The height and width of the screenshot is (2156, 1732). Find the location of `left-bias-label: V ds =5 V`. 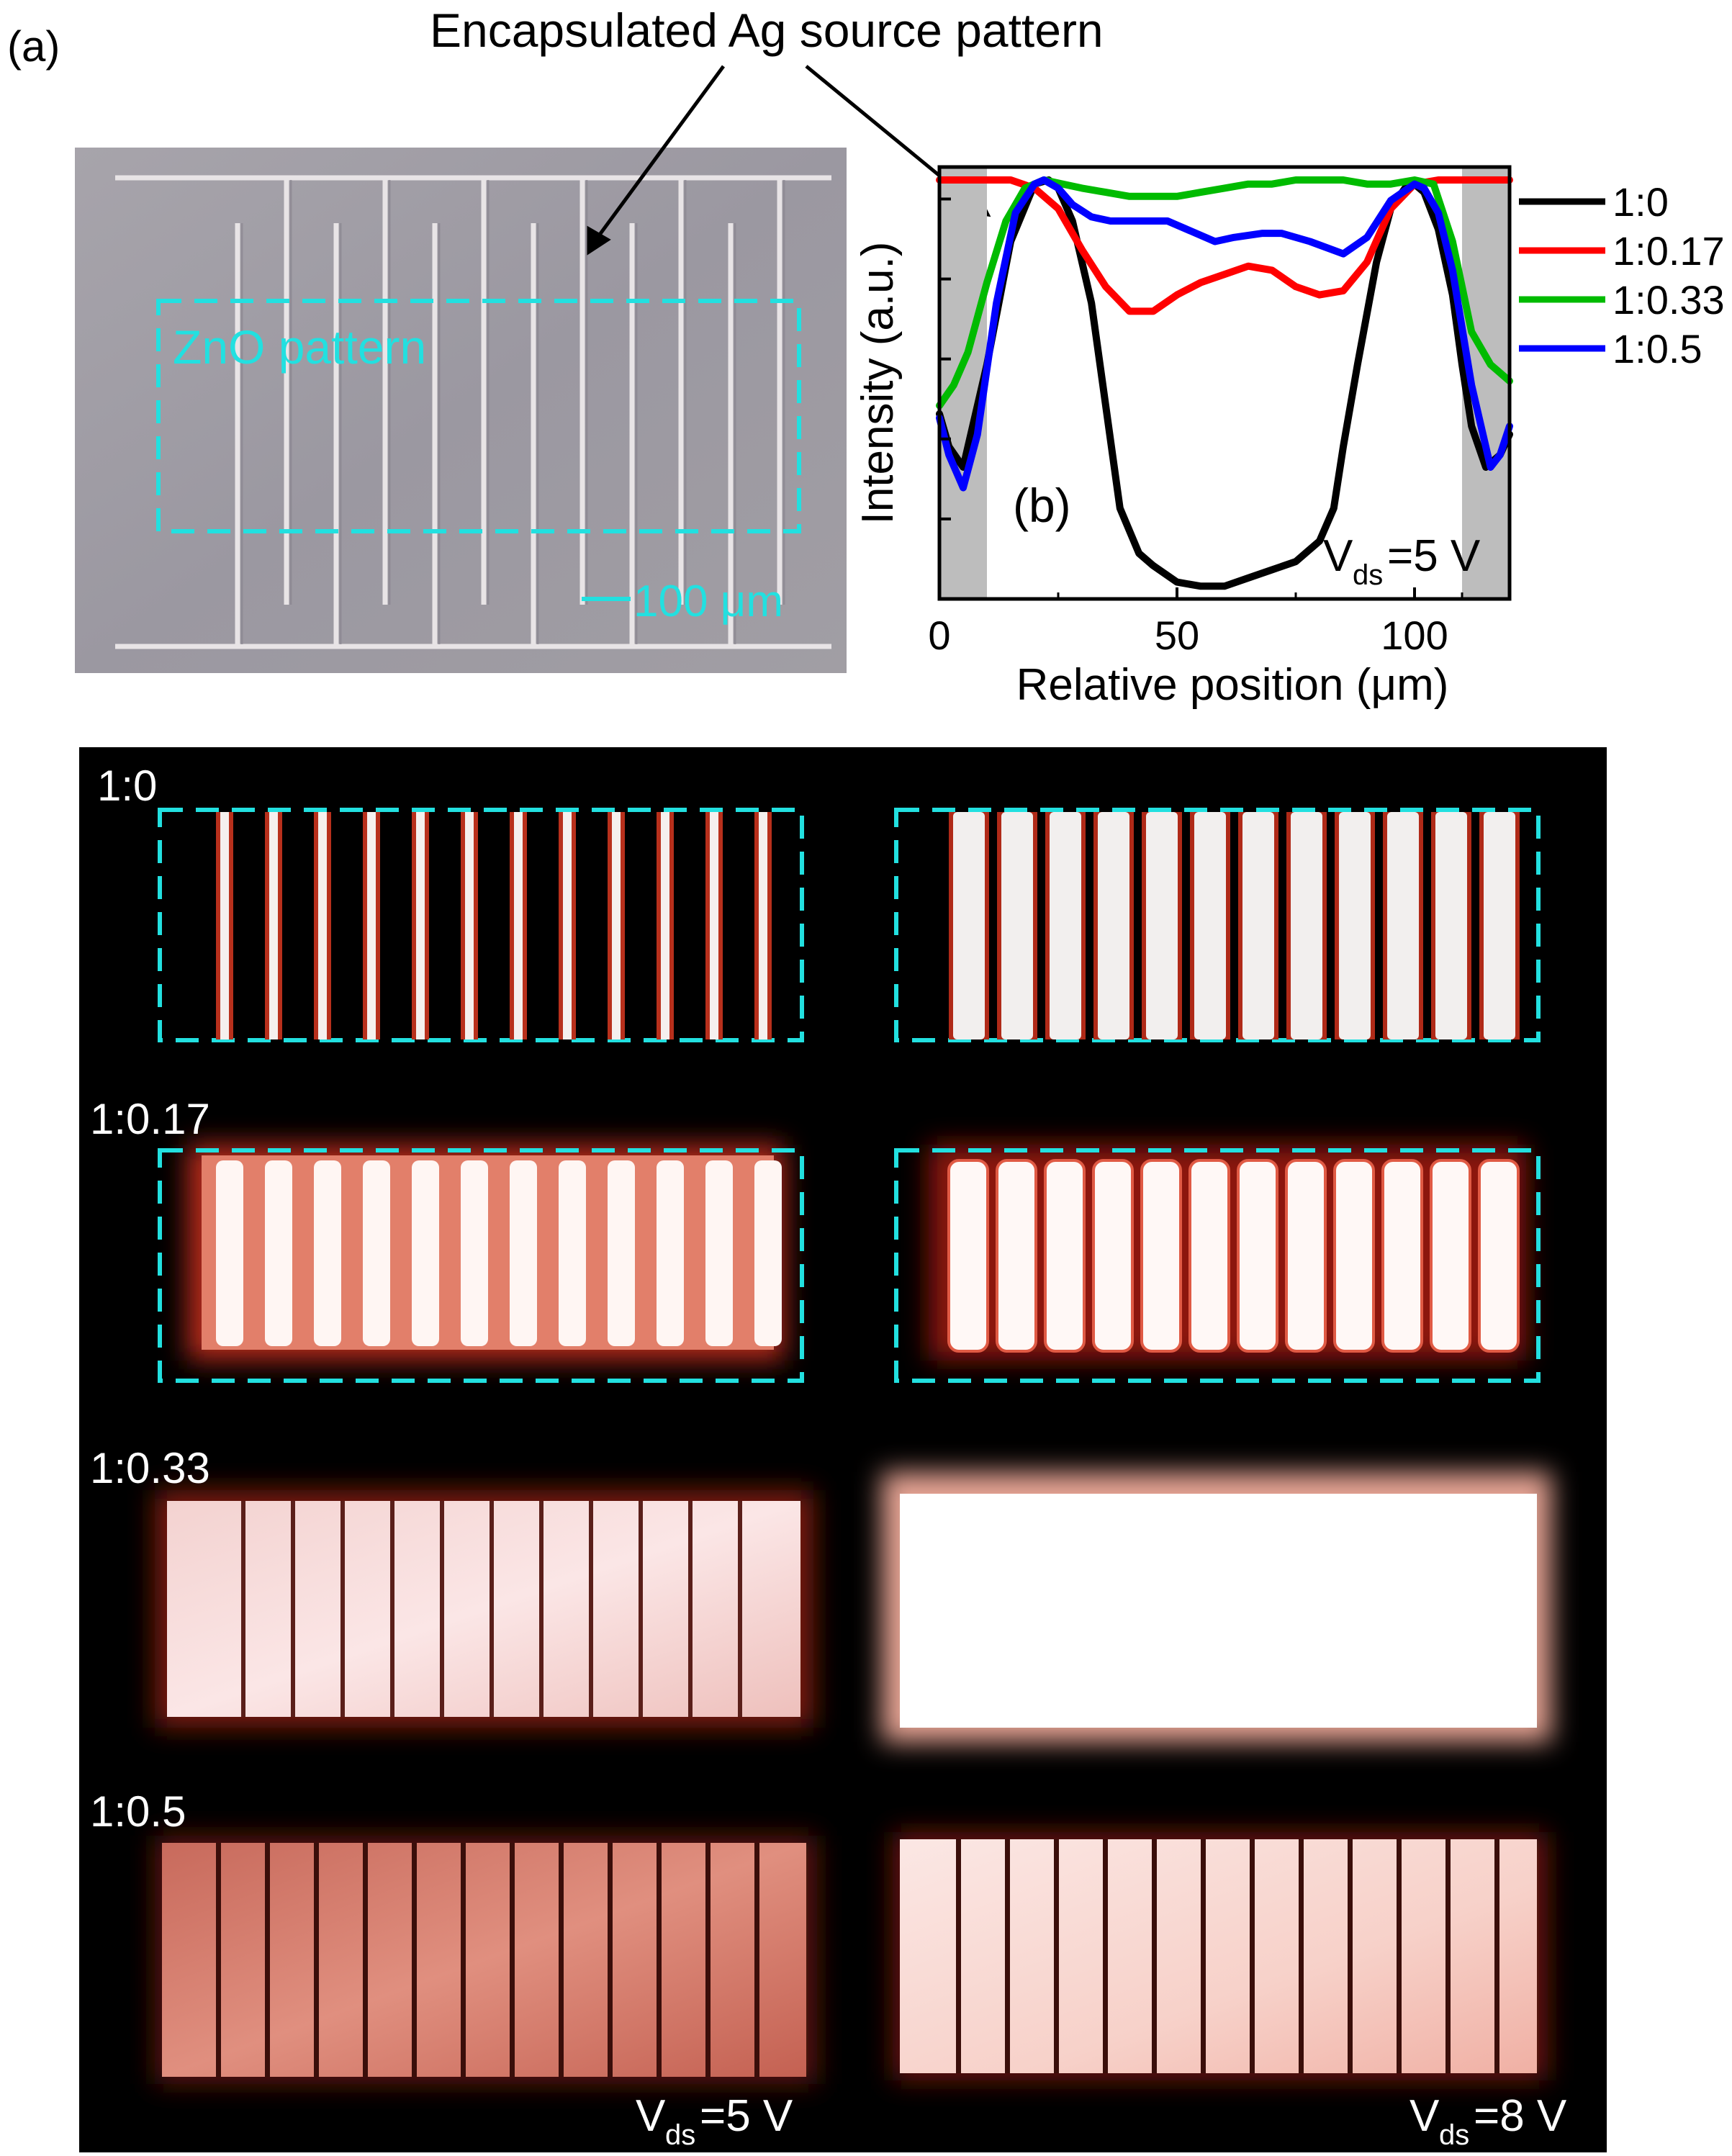

left-bias-label: V ds =5 V is located at coordinates (714, 2121).